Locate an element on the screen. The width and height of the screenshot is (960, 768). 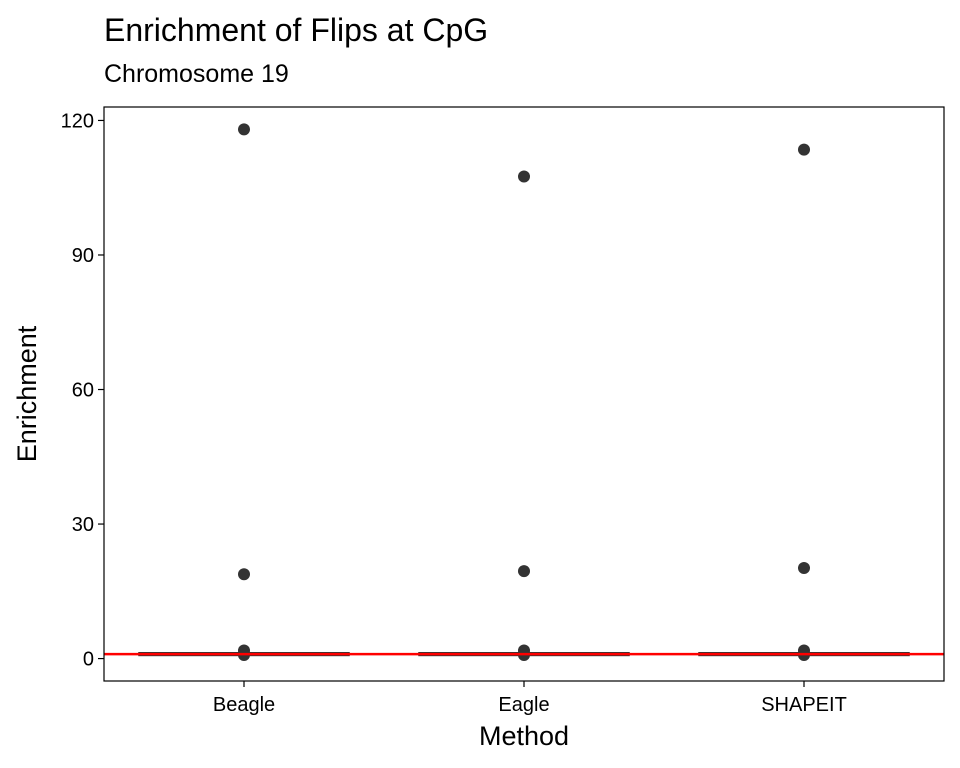
x-tick-label: Eagle is located at coordinates (523, 705).